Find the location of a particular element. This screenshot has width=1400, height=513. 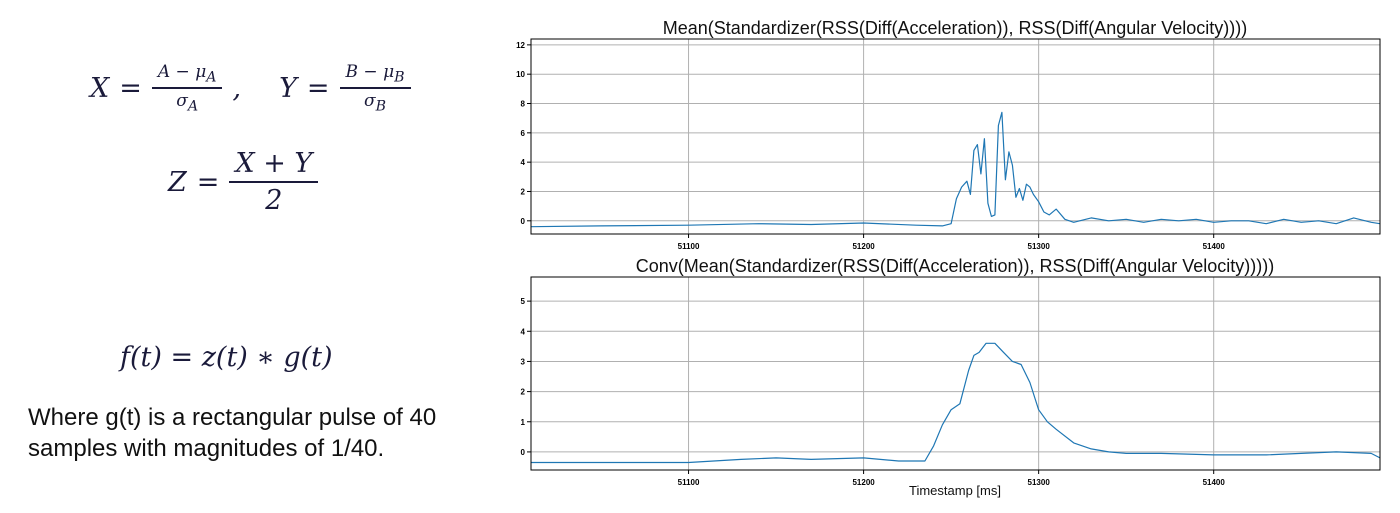

chart-2-ytick-label-1: 1 is located at coordinates (523, 422).